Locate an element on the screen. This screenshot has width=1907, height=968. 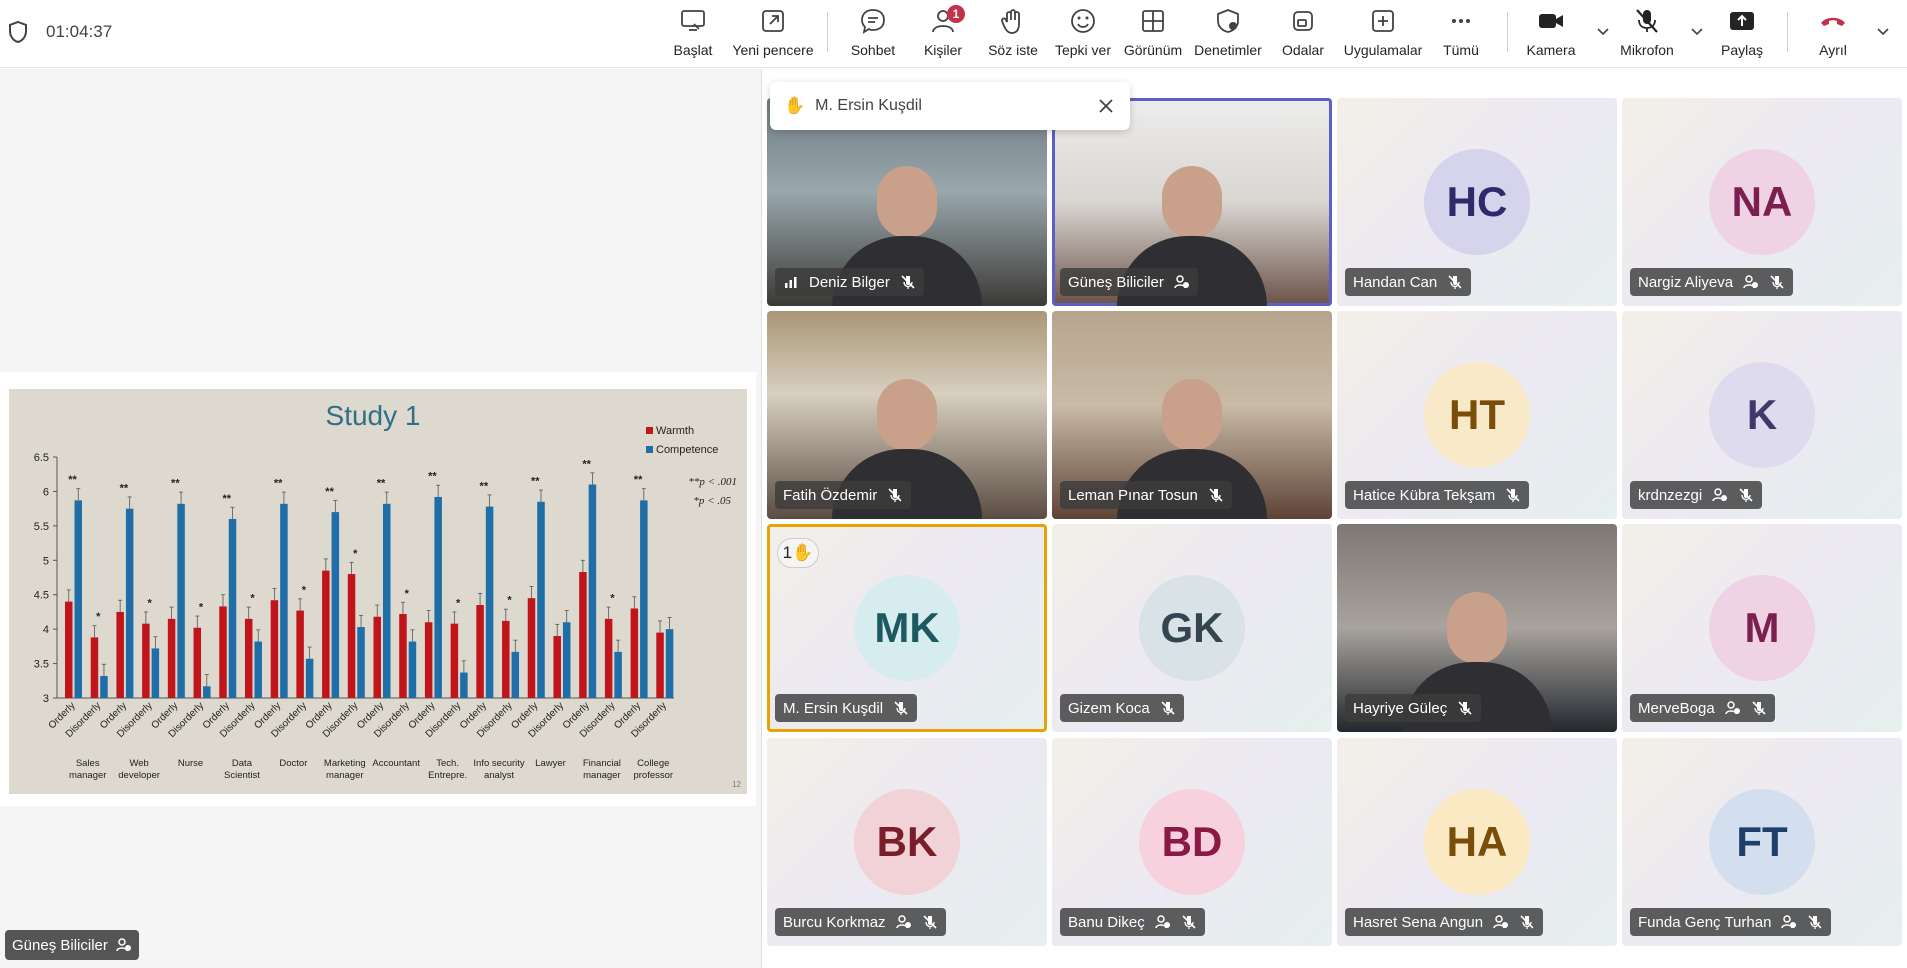
presenter-role-icon is located at coordinates (1751, 282).